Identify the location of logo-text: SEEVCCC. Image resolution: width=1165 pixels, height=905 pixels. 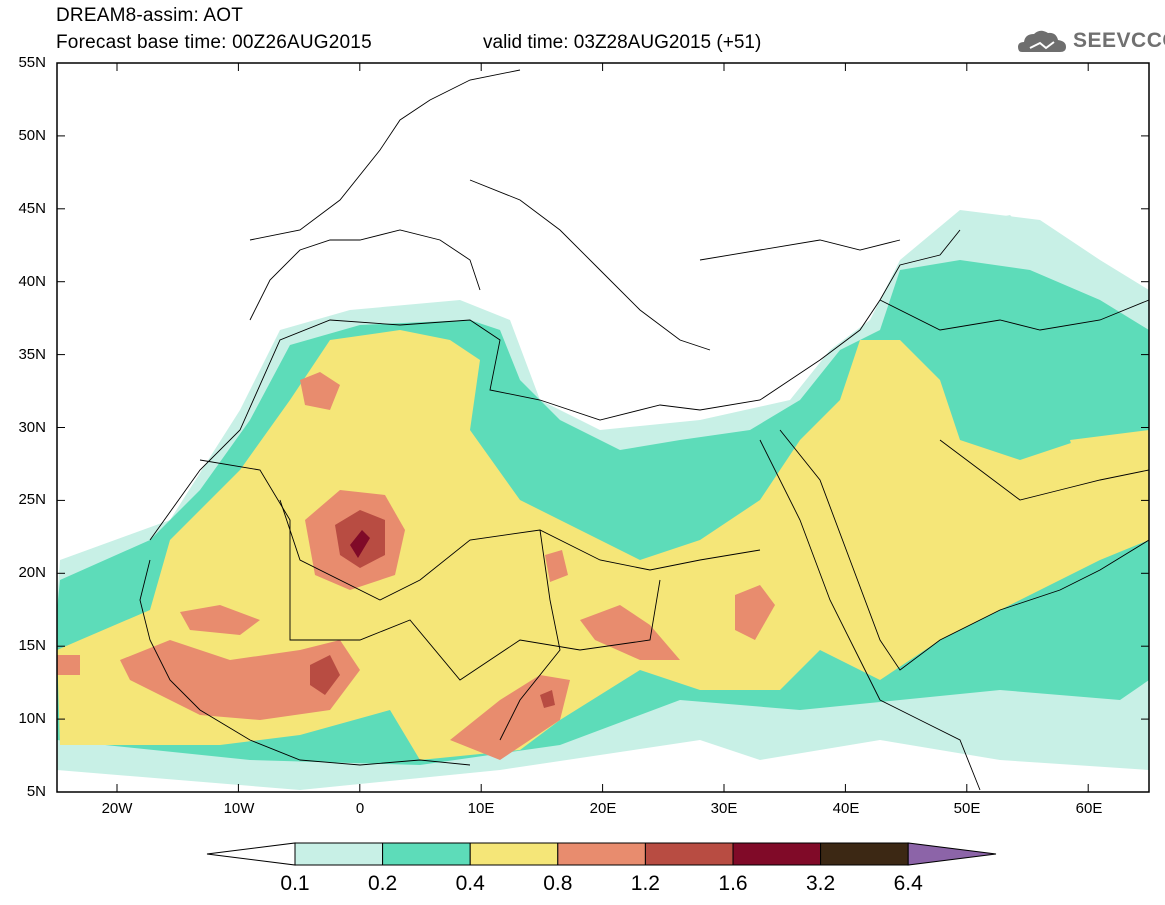
(1119, 40).